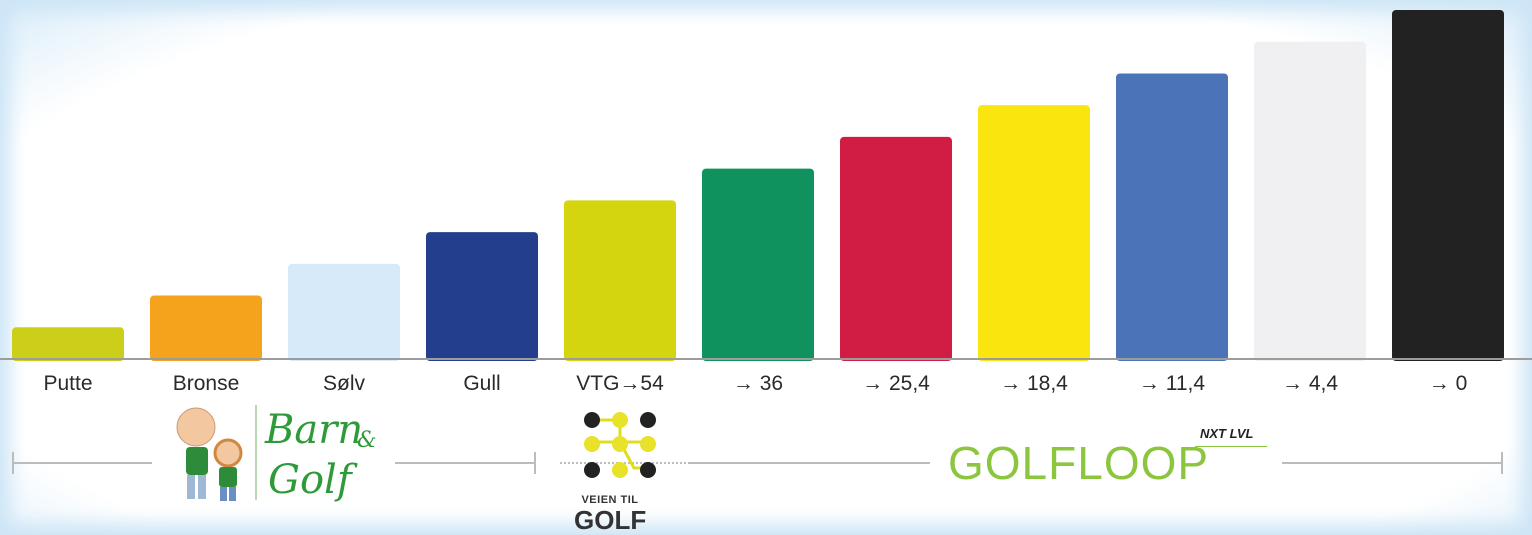  I want to click on veien-til-golf-icon, so click(620, 445).